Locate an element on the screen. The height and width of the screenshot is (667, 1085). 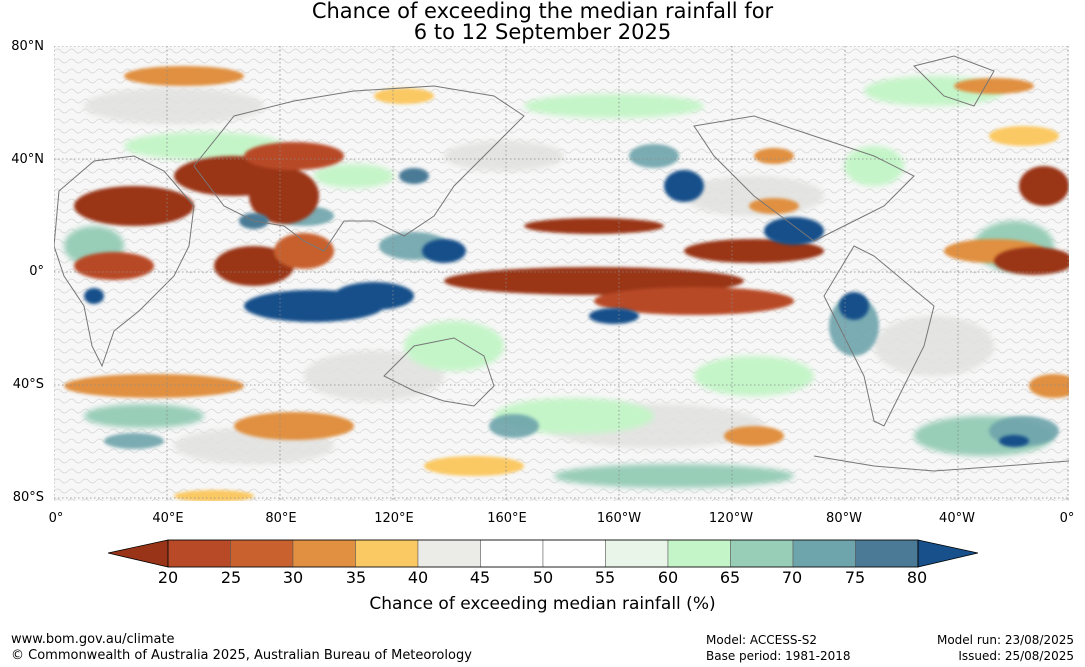
lon-label-80e: 80°E is located at coordinates (281, 518).